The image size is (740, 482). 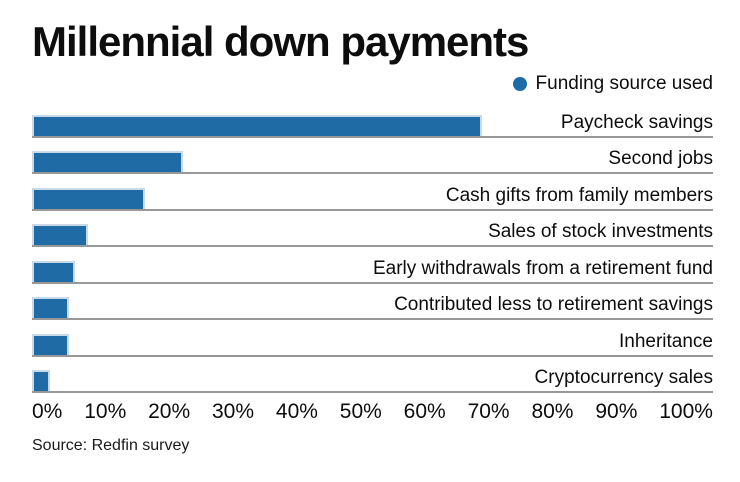 I want to click on x-axis-tick-label: 80%, so click(x=552, y=412).